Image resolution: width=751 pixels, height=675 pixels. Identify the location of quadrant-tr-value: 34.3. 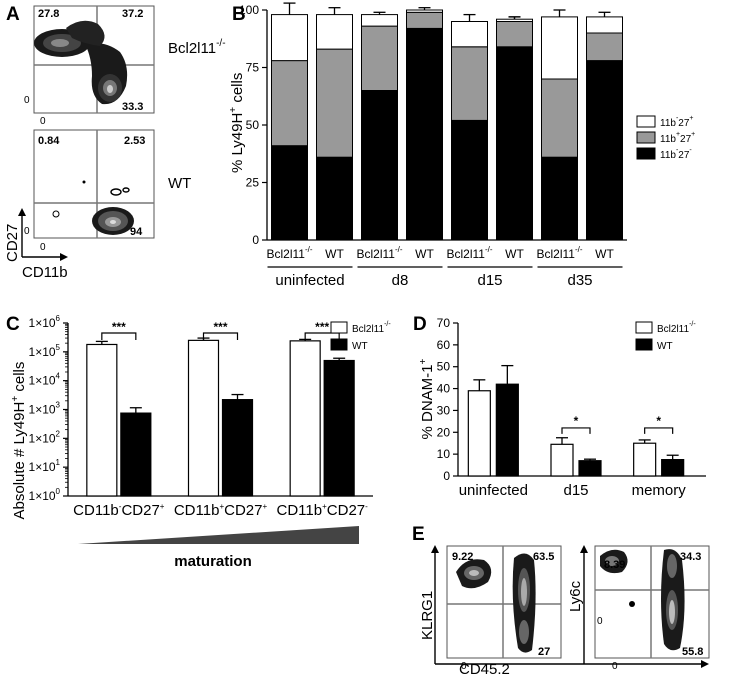
(690, 557).